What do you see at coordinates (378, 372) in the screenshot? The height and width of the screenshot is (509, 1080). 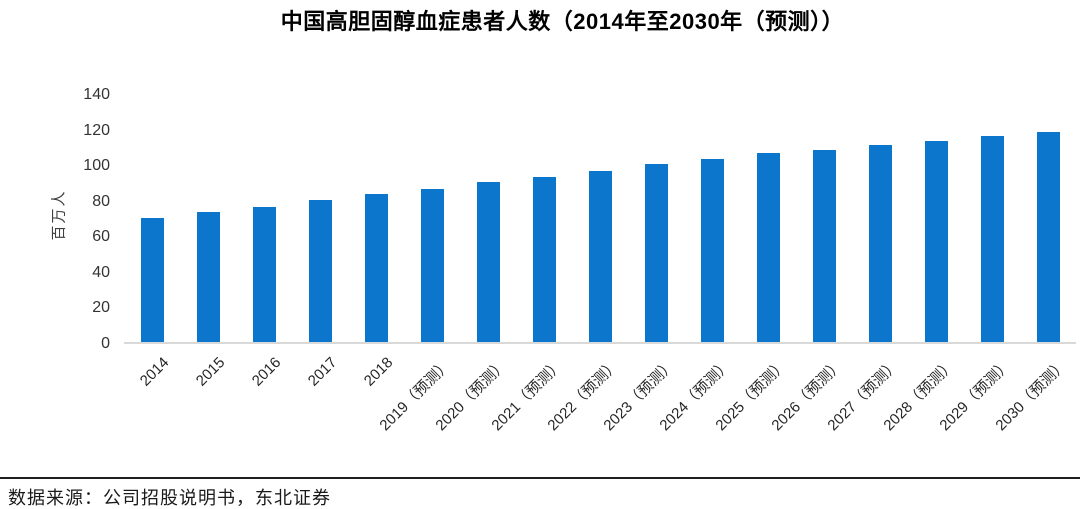 I see `x-axis-label: 2018` at bounding box center [378, 372].